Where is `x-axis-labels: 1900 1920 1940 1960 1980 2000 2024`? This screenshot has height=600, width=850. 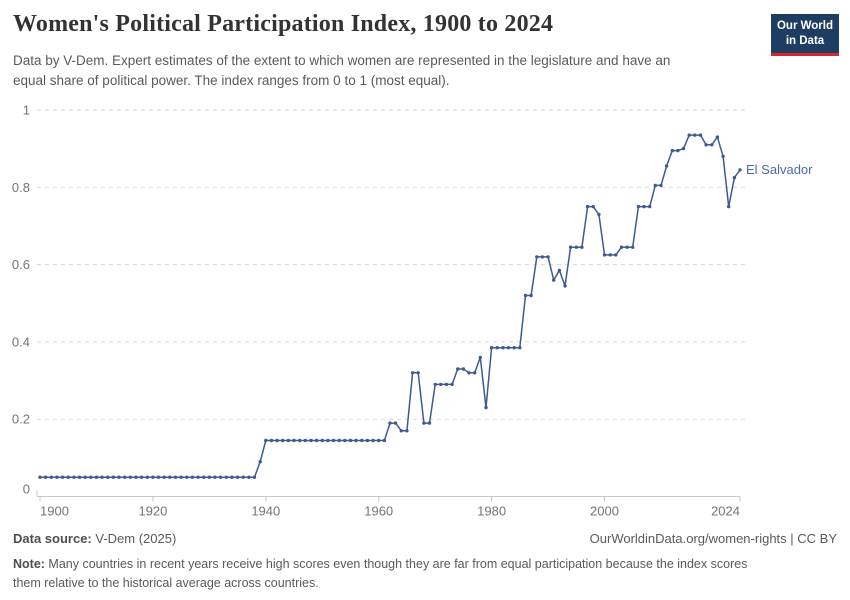
x-axis-labels: 1900 1920 1940 1960 1980 2000 2024 is located at coordinates (390, 511).